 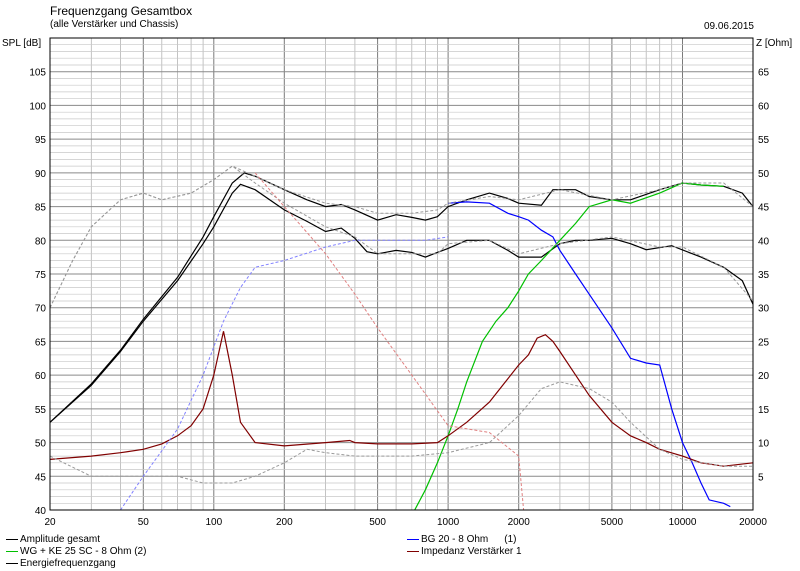 I want to click on y-tick-label-right: 55, so click(x=764, y=140).